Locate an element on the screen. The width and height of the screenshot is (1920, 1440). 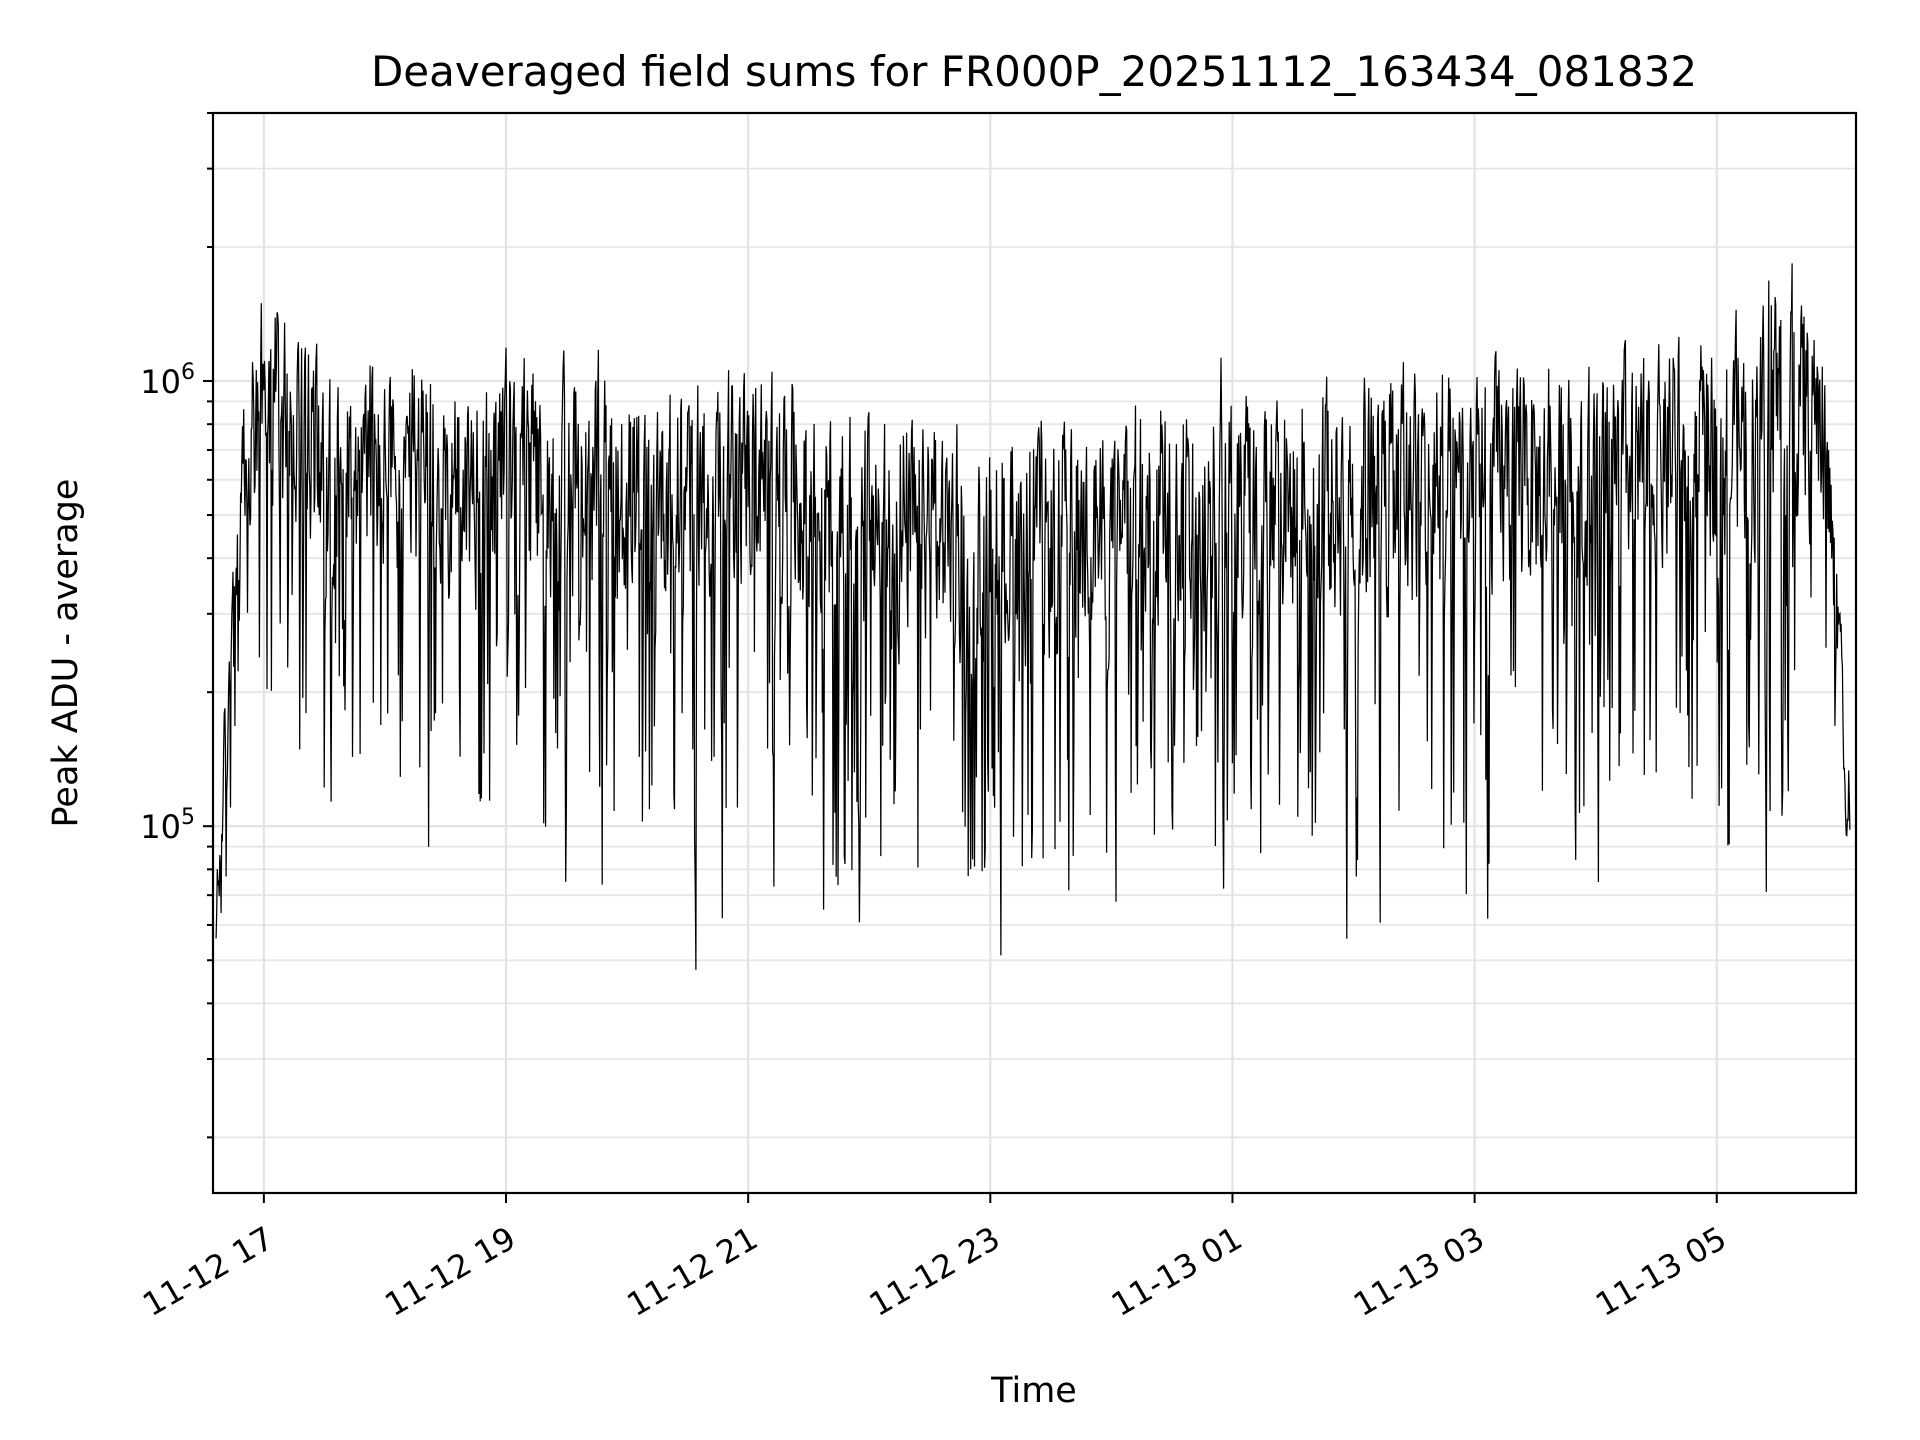
y-axis-label: Peak ADU - average is located at coordinates (66, 653).